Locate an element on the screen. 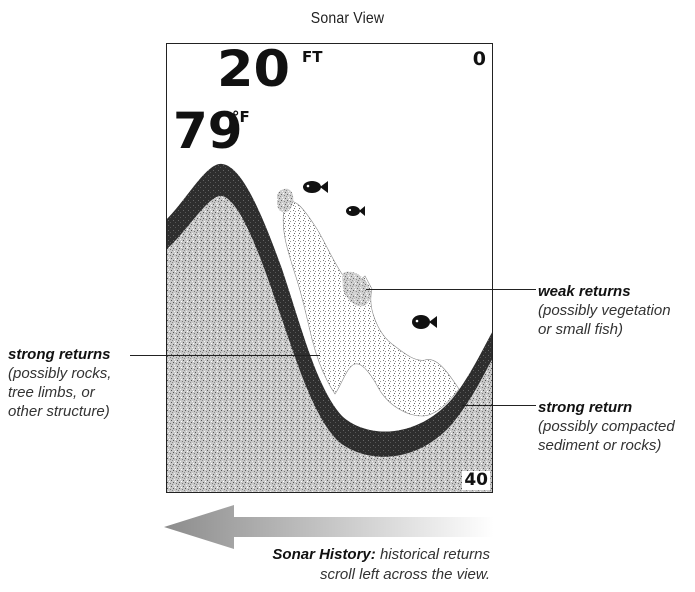  history-arrow-icon is located at coordinates (329, 527).